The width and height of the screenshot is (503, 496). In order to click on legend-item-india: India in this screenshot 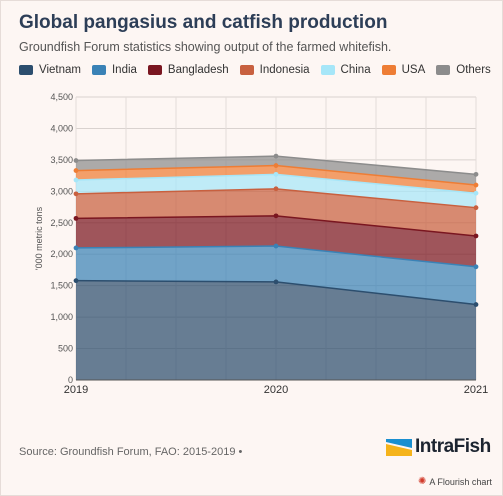, I will do `click(114, 70)`.